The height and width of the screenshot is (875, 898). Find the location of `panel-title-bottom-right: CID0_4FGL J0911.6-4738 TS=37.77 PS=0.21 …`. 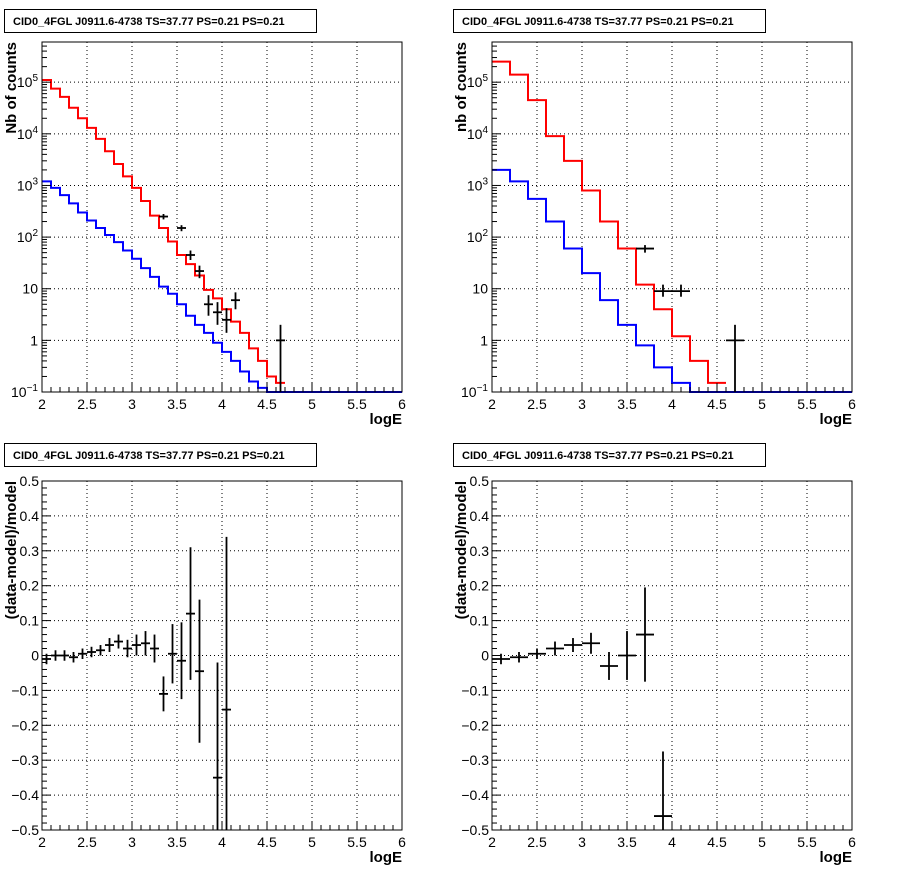

panel-title-bottom-right: CID0_4FGL J0911.6-4738 TS=37.77 PS=0.21 … is located at coordinates (609, 455).